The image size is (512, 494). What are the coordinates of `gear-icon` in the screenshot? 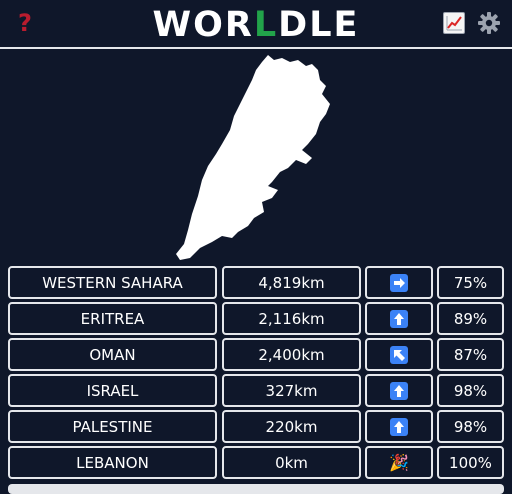 It's located at (489, 23).